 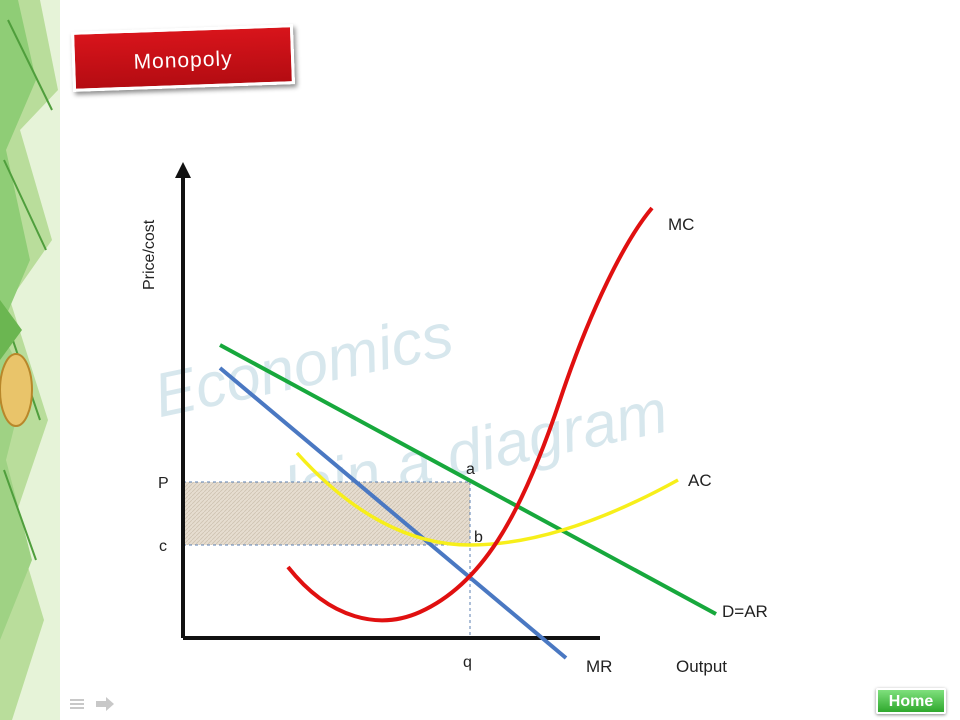 I want to click on ac-label: AC, so click(x=700, y=480).